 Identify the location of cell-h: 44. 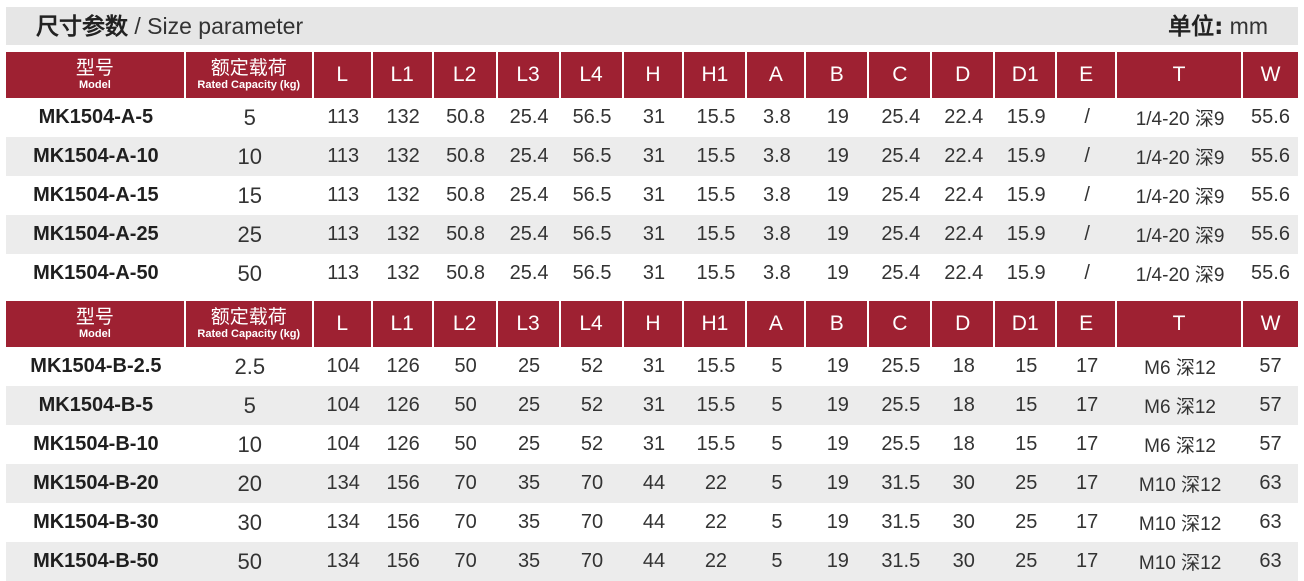
(654, 561).